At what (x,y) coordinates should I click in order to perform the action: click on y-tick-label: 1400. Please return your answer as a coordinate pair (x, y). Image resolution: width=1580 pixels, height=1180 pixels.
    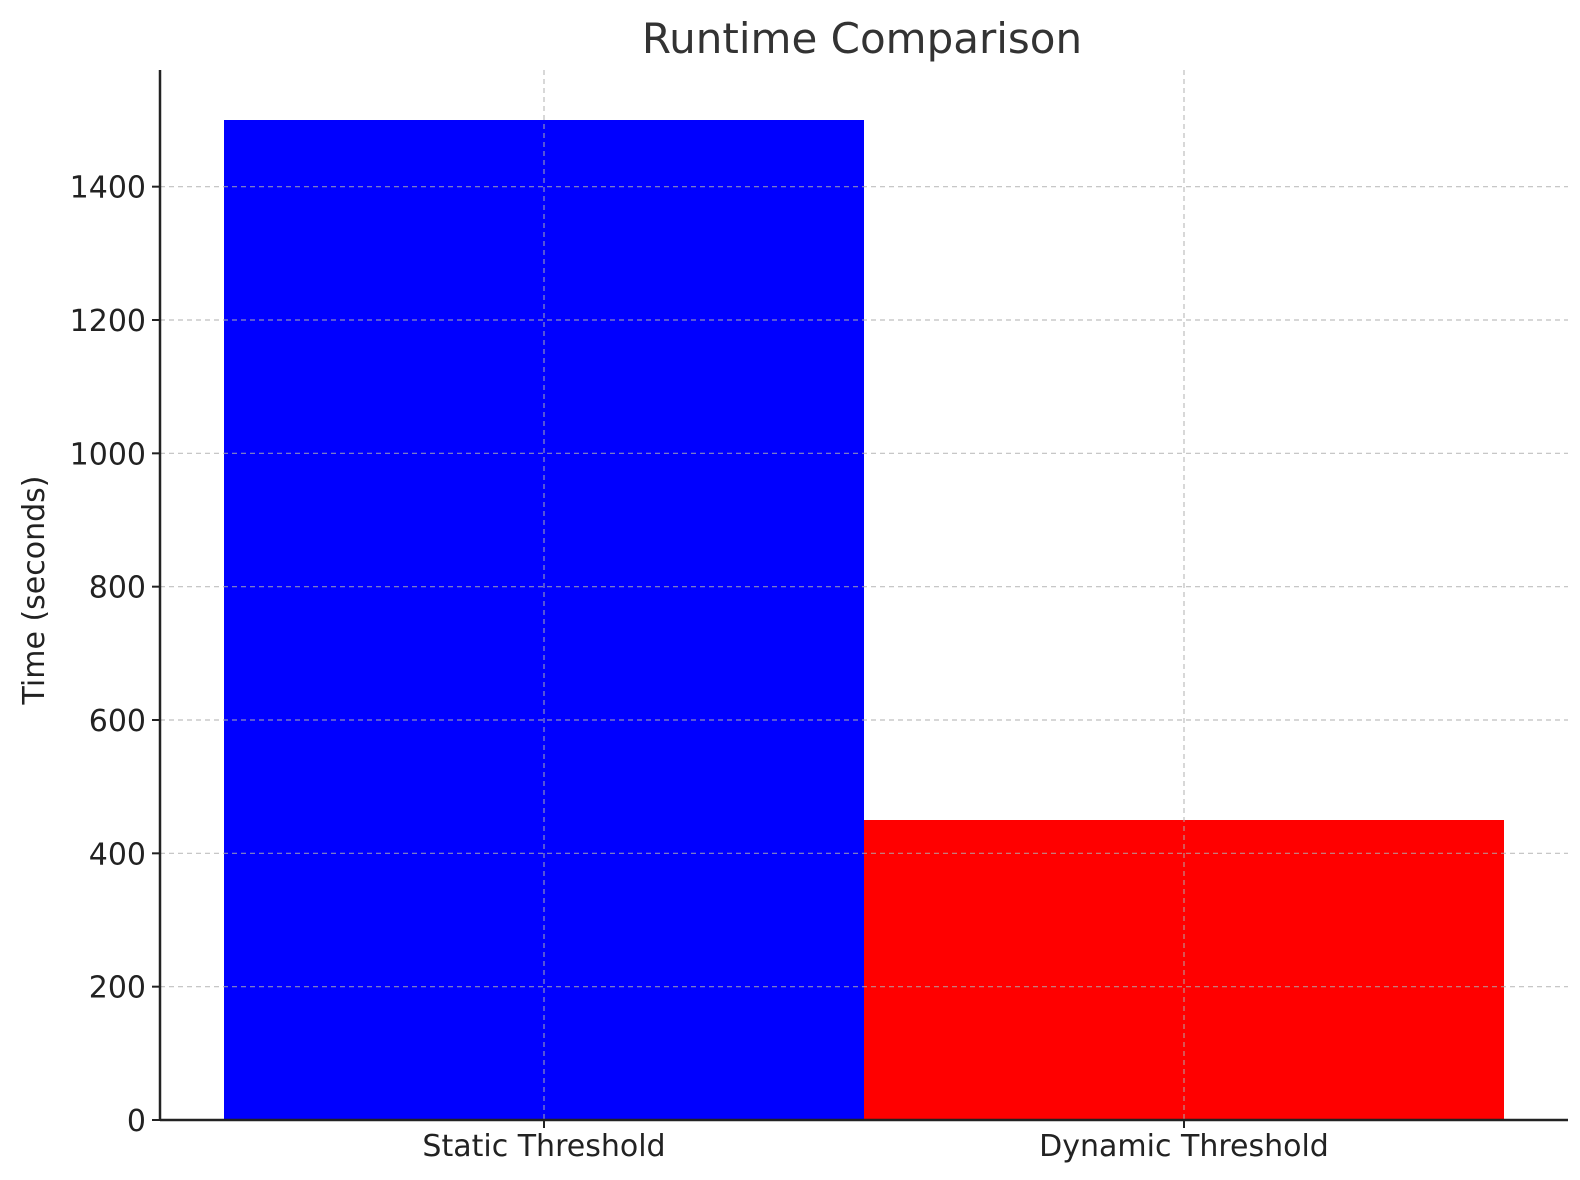
    Looking at the image, I should click on (108, 188).